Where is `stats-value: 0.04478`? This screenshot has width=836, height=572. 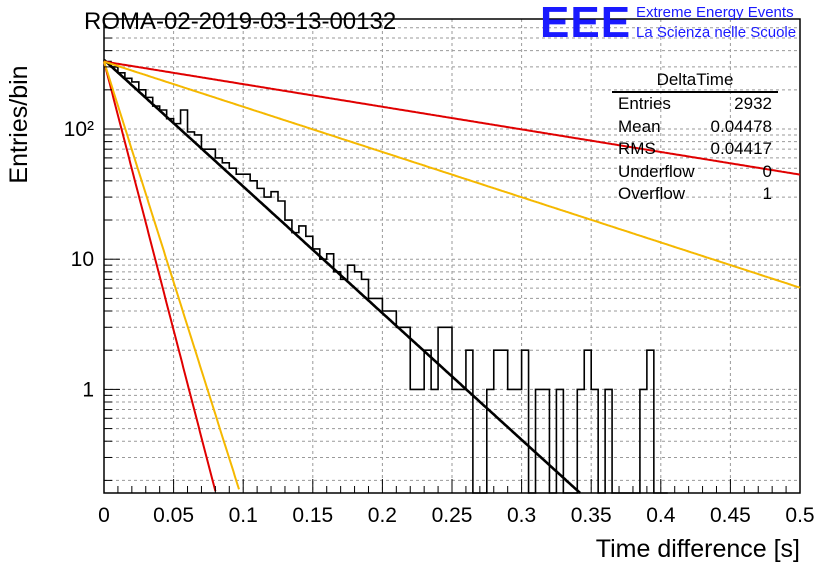 stats-value: 0.04478 is located at coordinates (741, 126).